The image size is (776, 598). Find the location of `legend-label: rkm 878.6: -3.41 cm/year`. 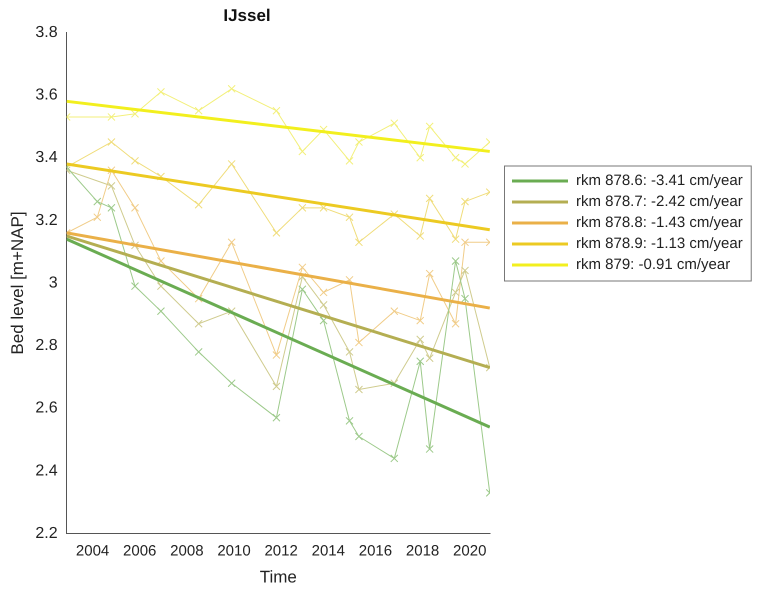

legend-label: rkm 878.6: -3.41 cm/year is located at coordinates (659, 181).